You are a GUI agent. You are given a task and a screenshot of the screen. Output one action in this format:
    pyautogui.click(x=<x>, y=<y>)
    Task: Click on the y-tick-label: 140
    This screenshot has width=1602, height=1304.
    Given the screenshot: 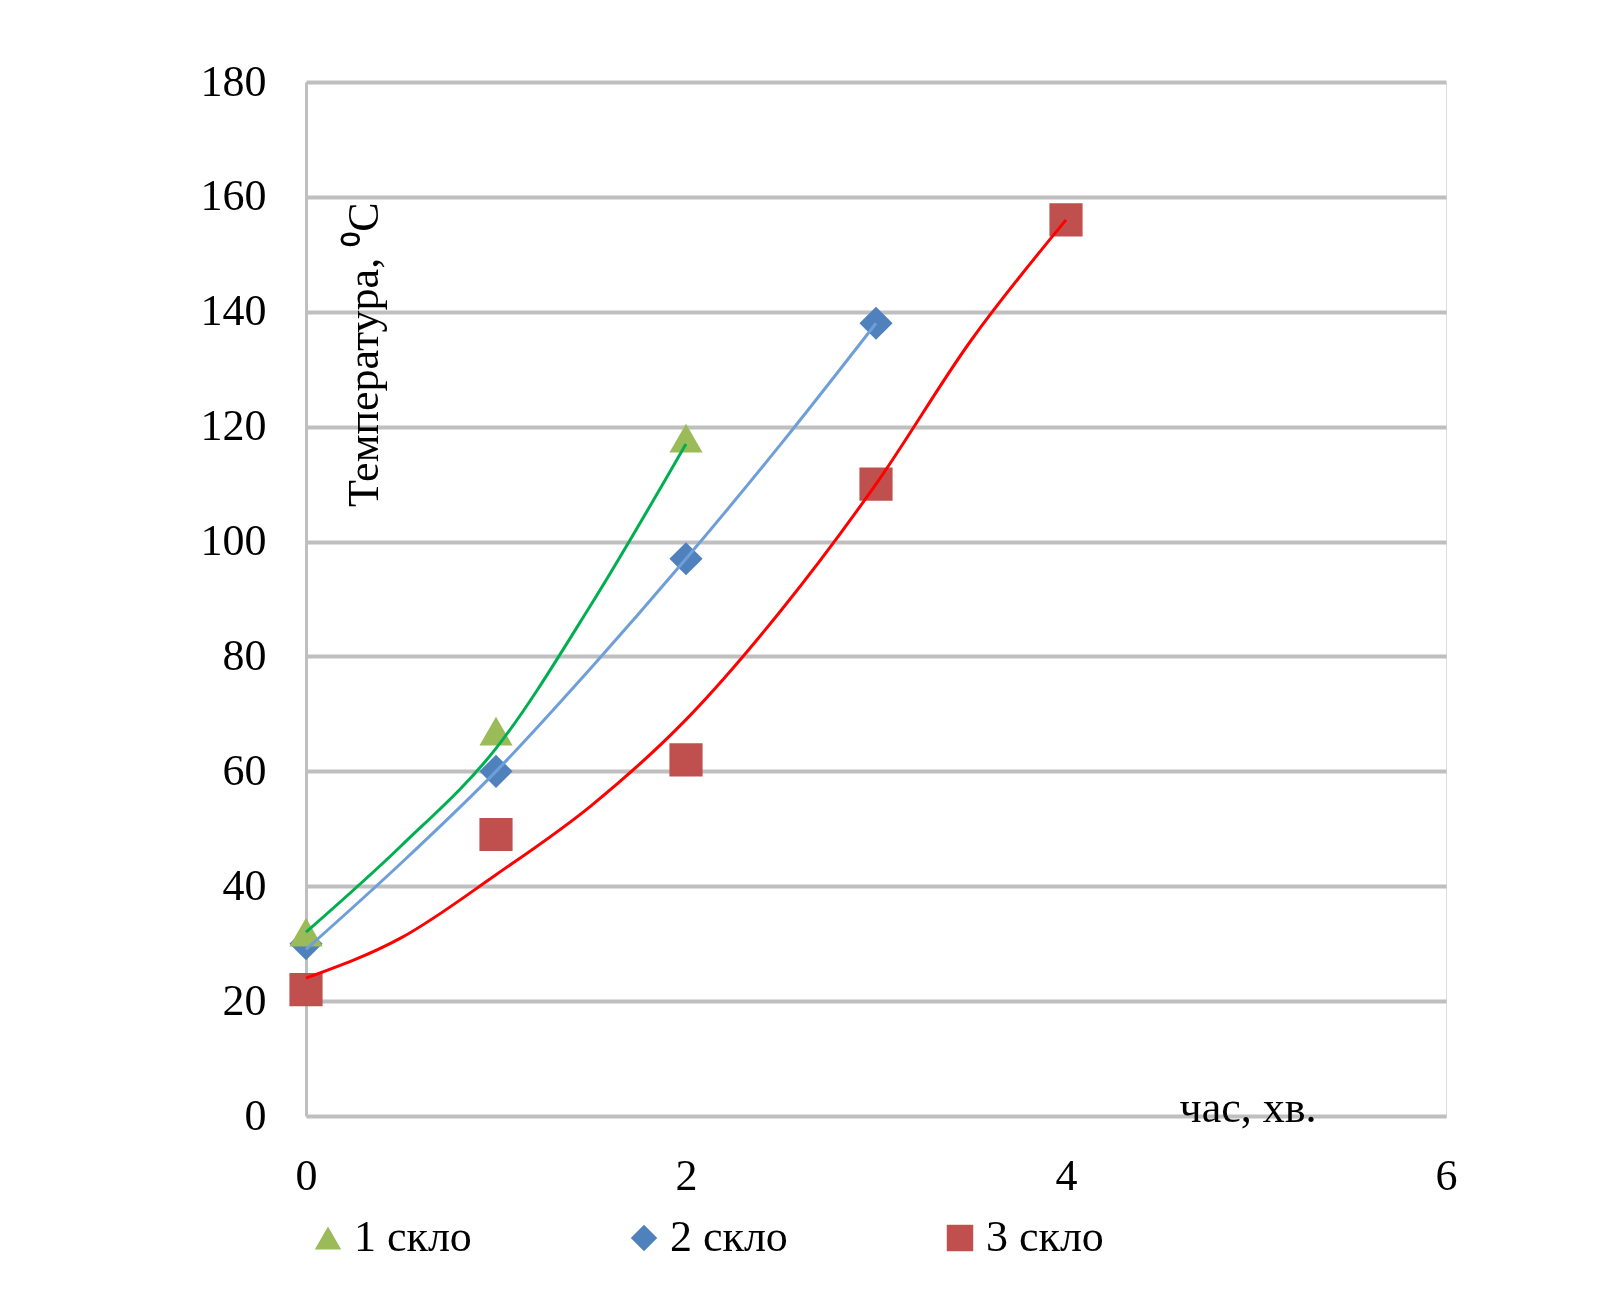 What is the action you would take?
    pyautogui.click(x=233, y=311)
    